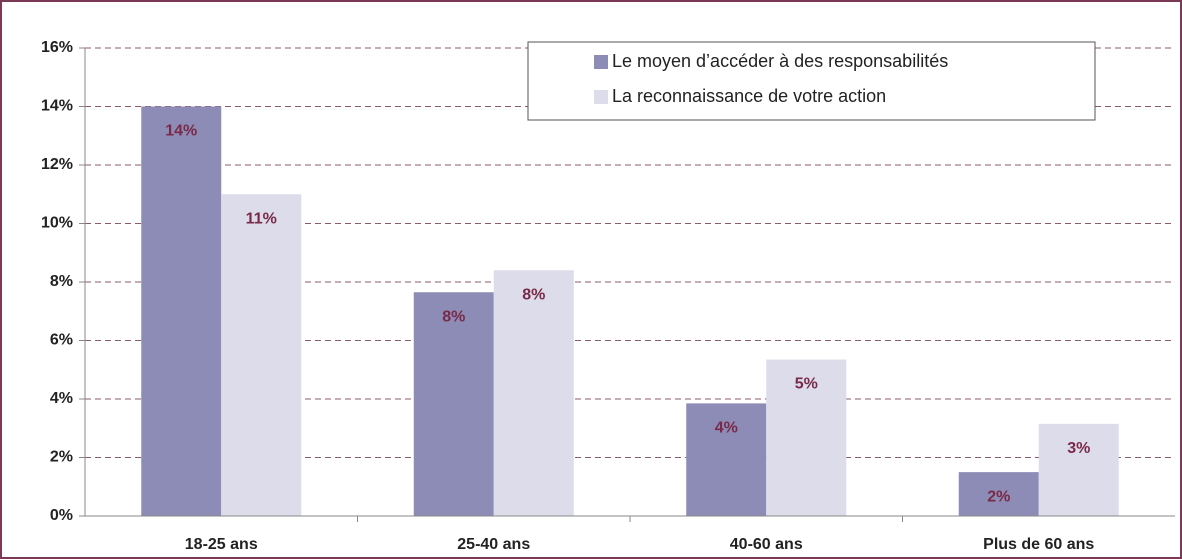 This screenshot has width=1182, height=559. I want to click on y-tick-label: 8%, so click(61, 281).